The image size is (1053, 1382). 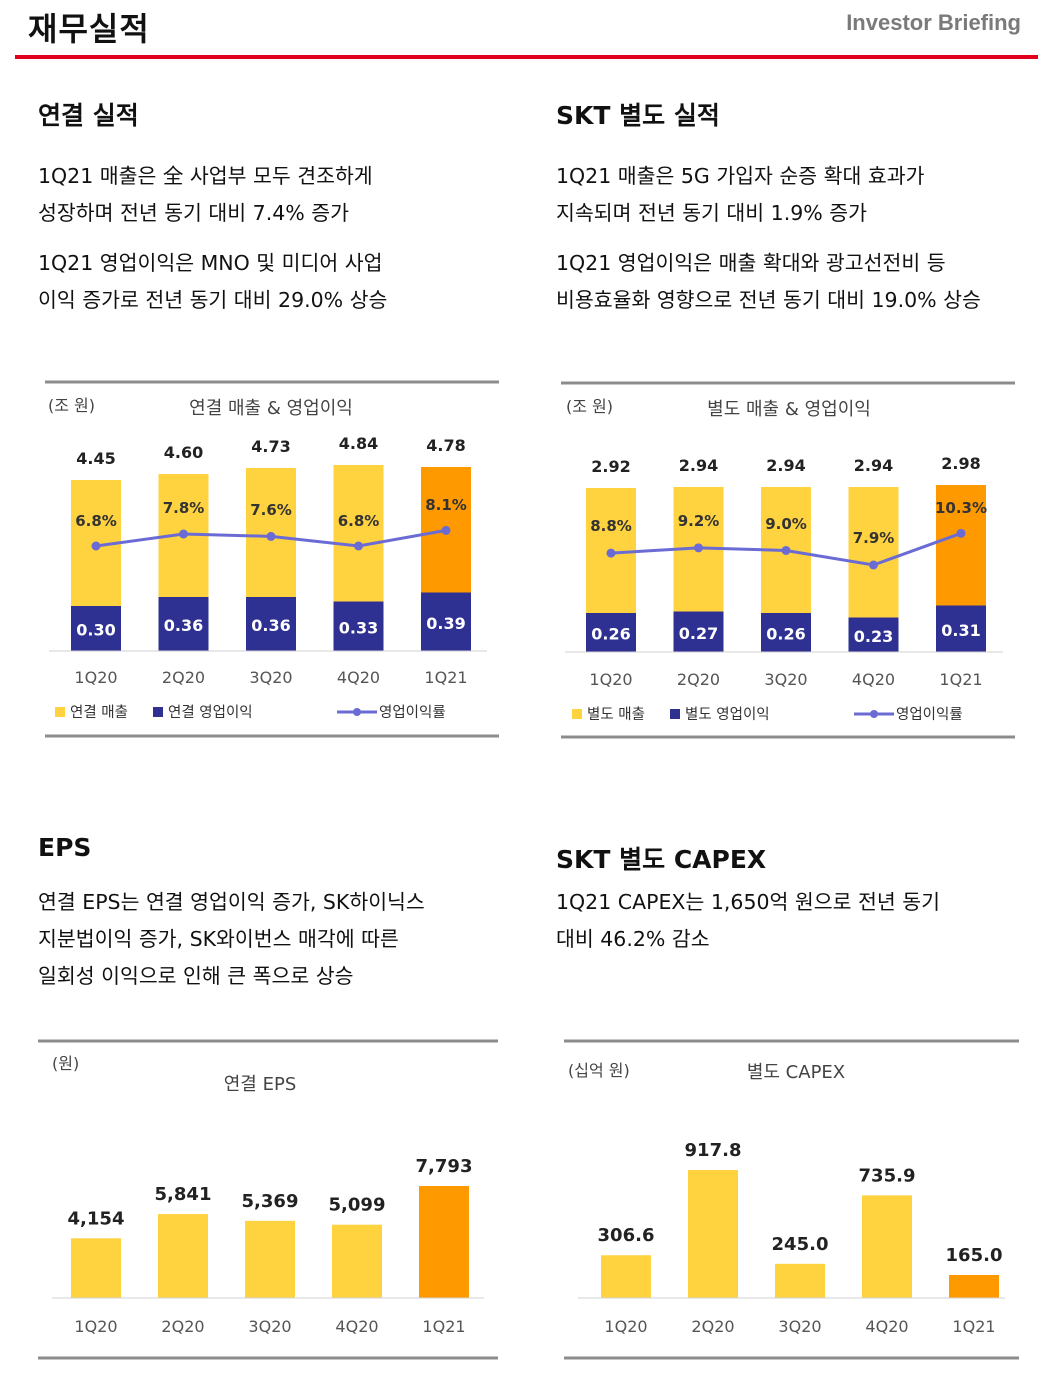 I want to click on text-line: 1Q21 영업이익은 MNO 및 미디어 사업, so click(x=210, y=263).